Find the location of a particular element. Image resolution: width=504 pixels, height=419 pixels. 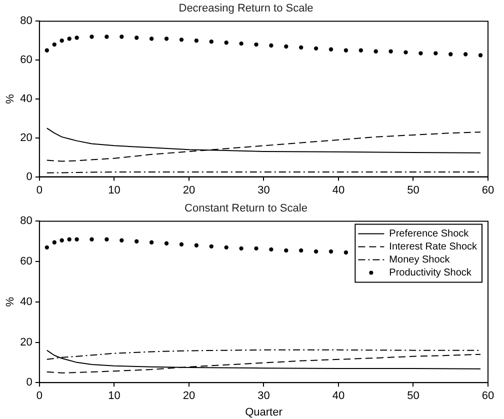

legend-label: Productivity Shock is located at coordinates (430, 272).